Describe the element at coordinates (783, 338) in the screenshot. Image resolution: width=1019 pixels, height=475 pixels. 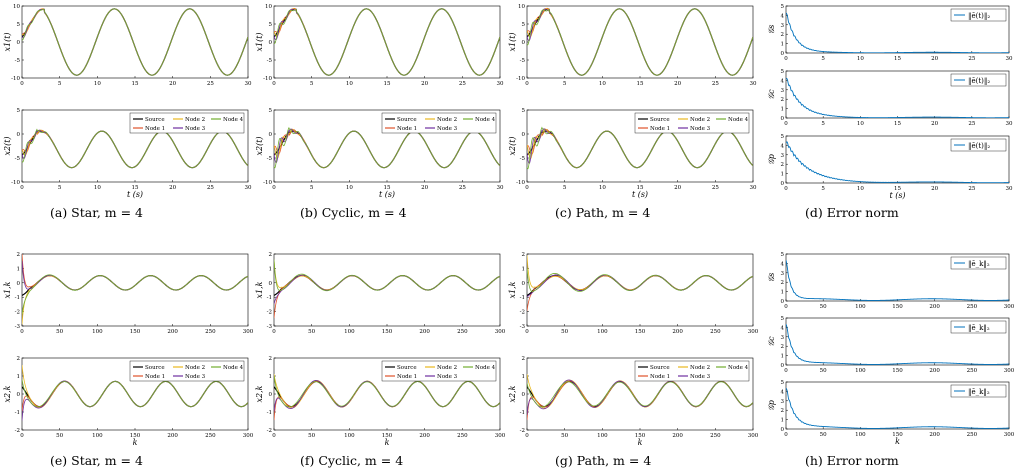
I see `y-tick-label: 3` at that location.